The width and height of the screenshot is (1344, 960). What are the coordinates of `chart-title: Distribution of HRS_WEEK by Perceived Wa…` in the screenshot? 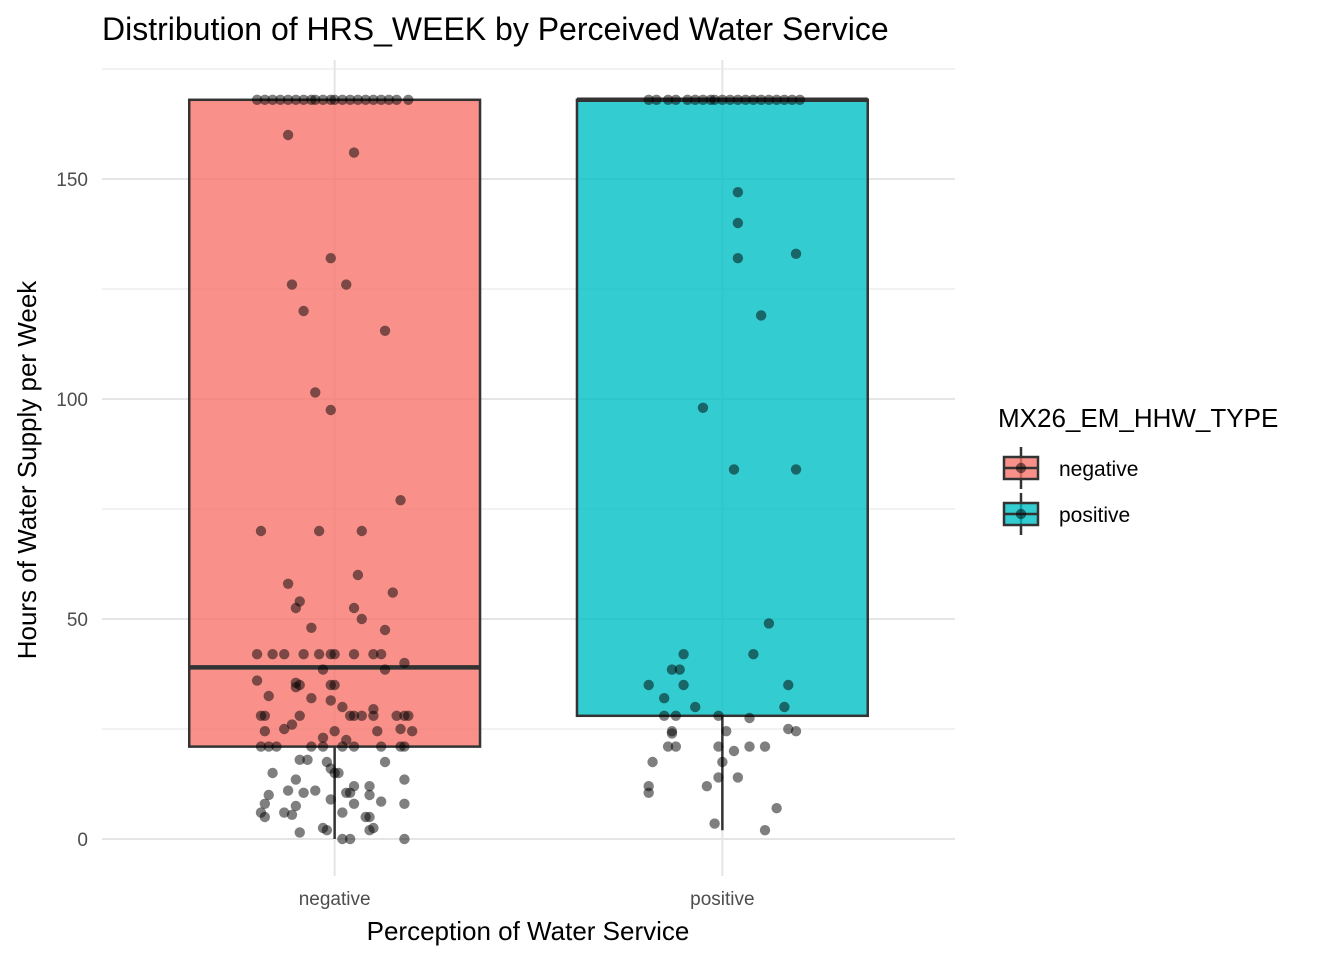 It's located at (495, 29).